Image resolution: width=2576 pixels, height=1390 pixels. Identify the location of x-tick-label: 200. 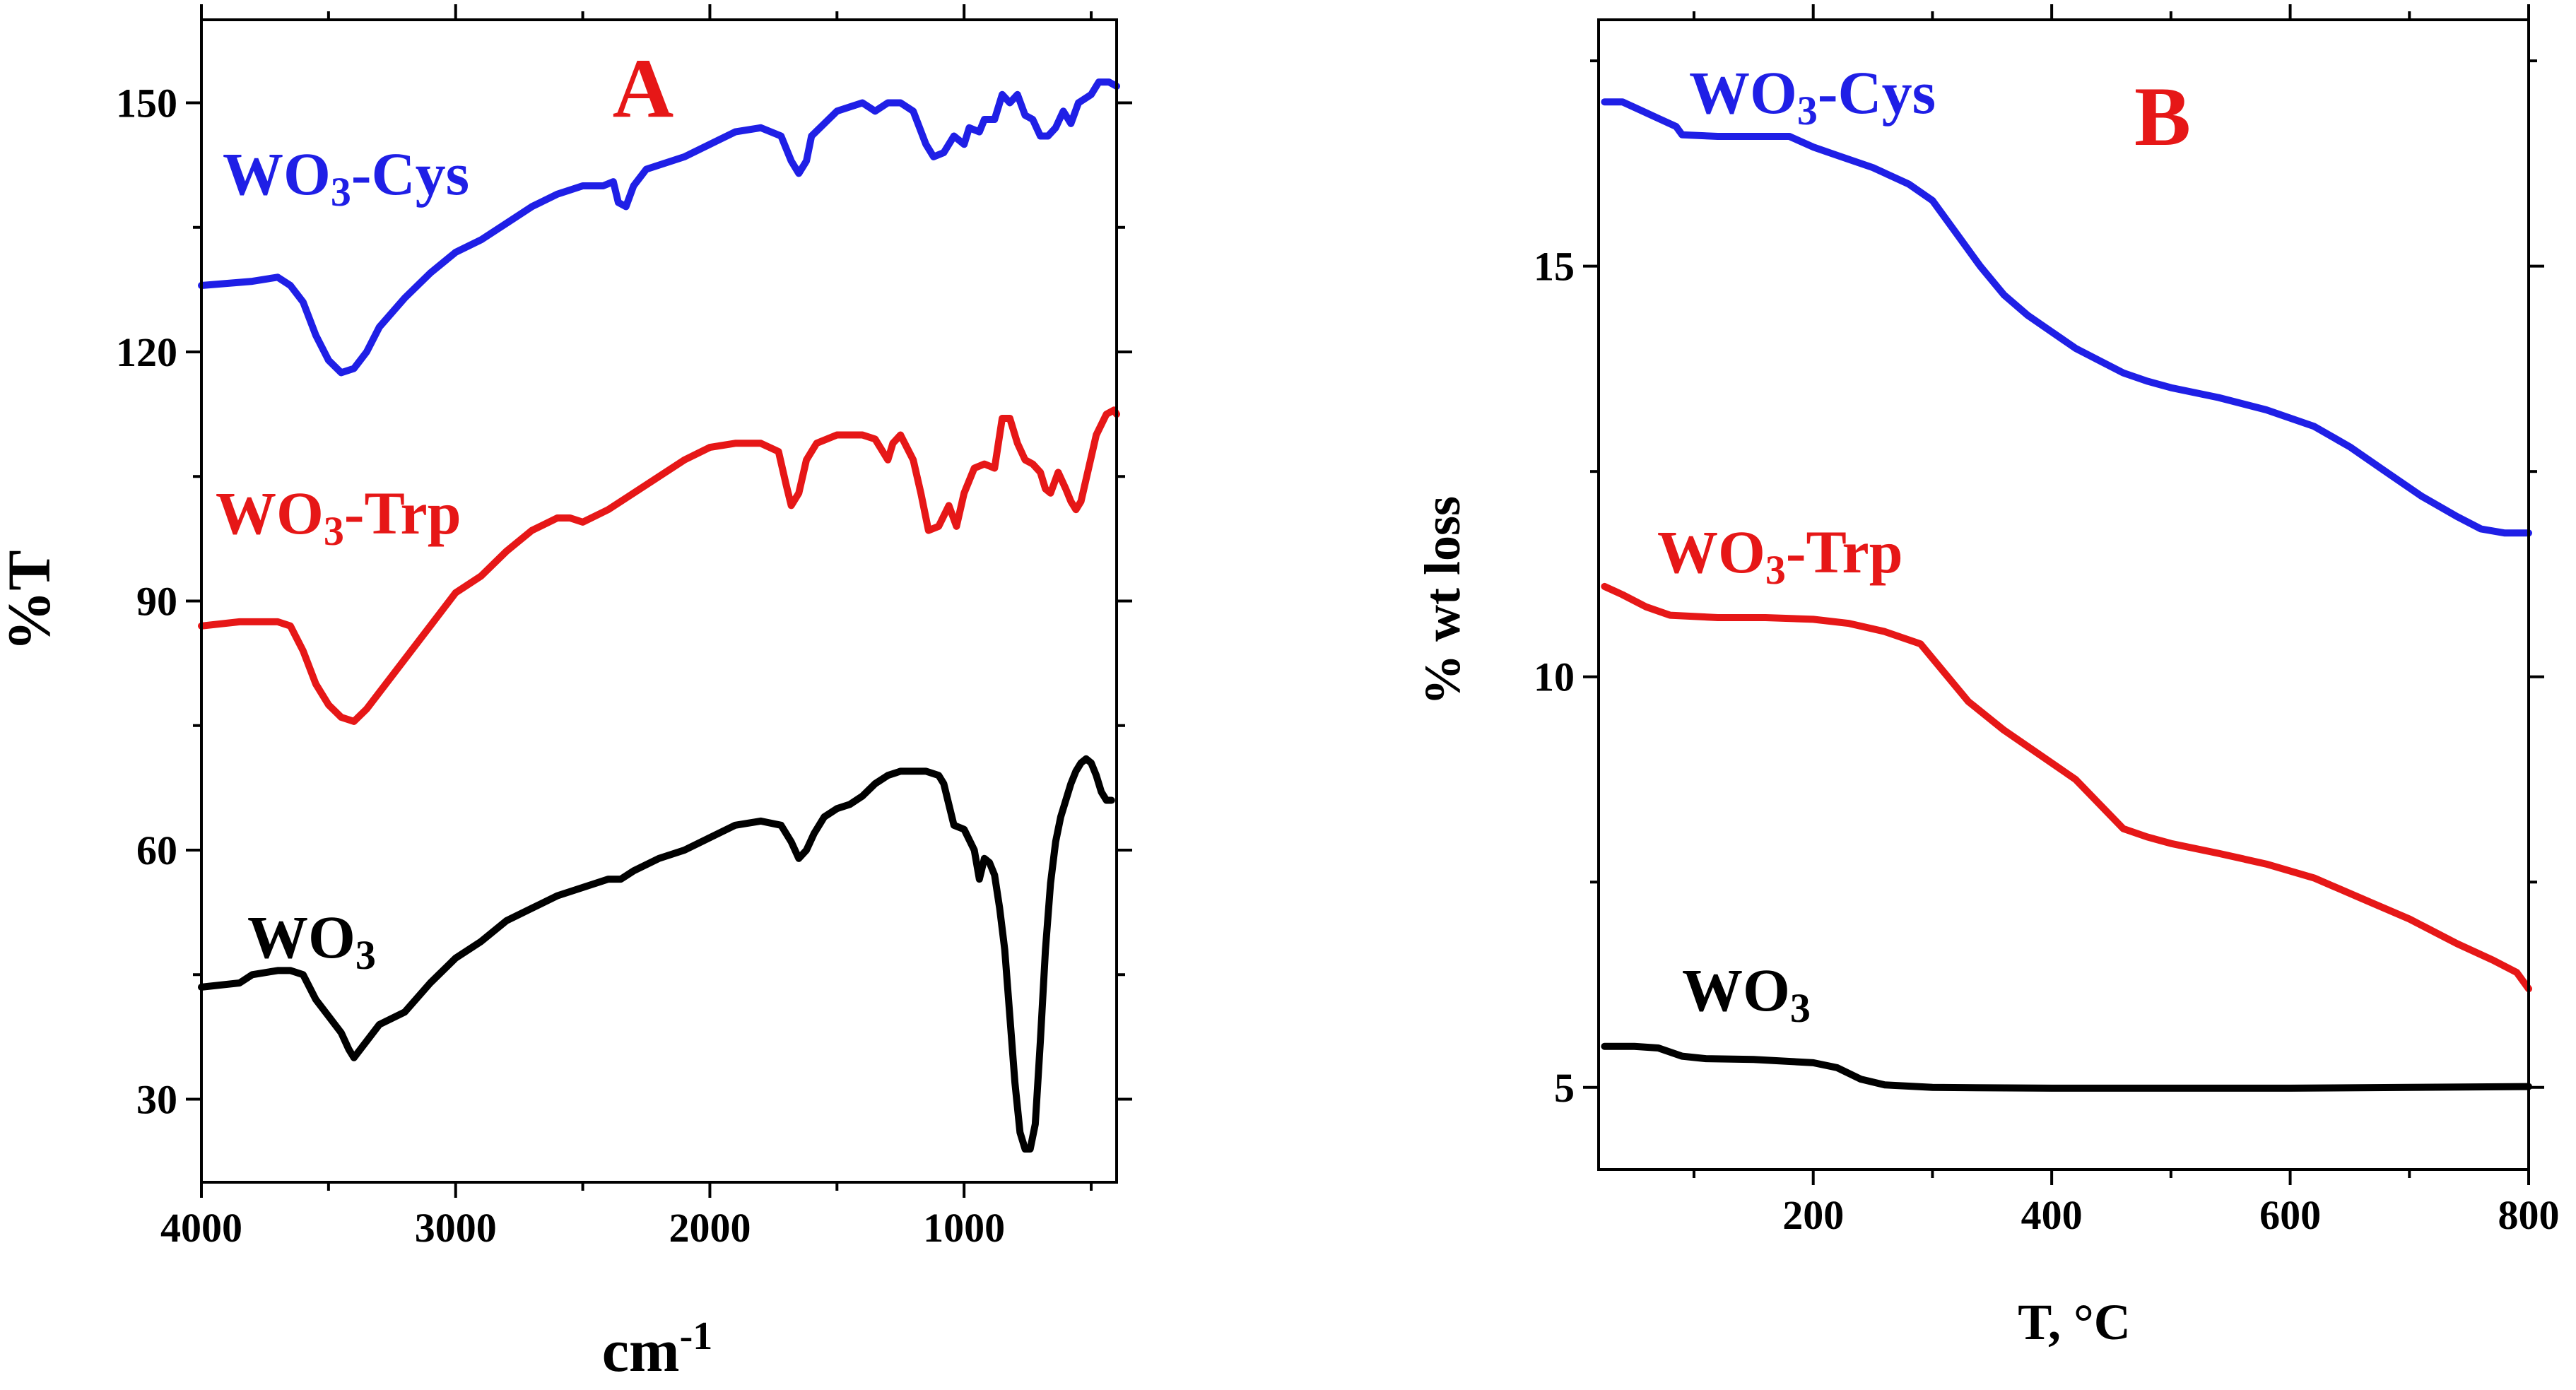
(1813, 1215).